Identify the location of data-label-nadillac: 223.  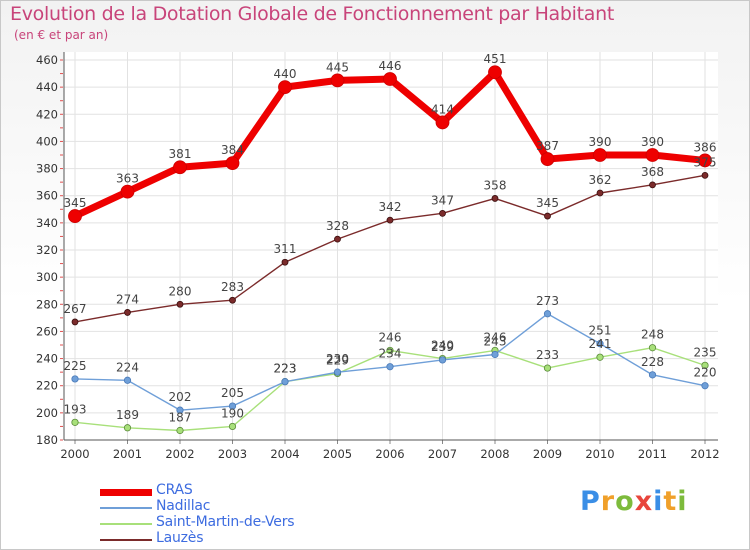
(285, 369).